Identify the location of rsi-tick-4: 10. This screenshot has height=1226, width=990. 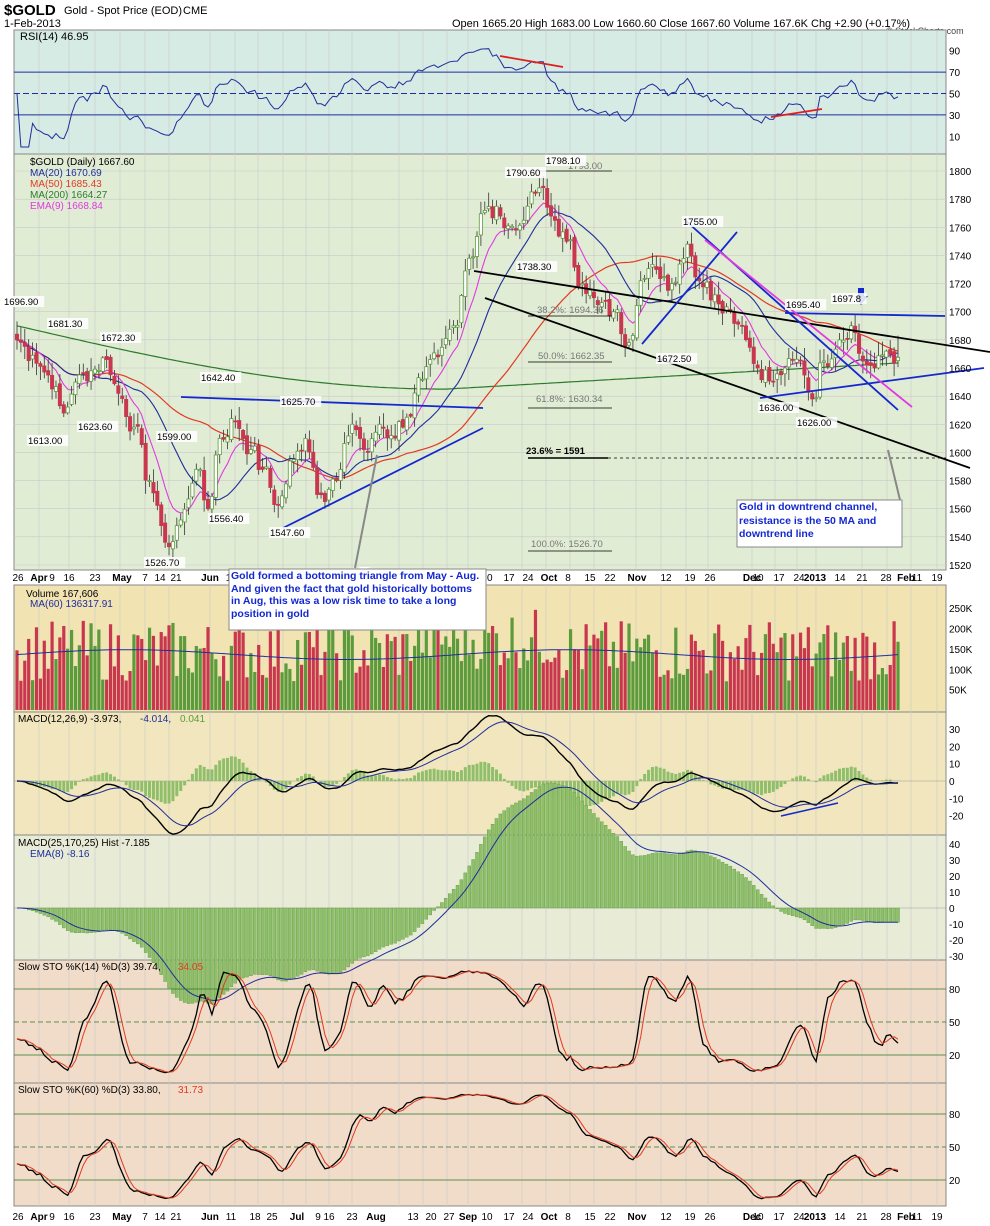
(955, 137).